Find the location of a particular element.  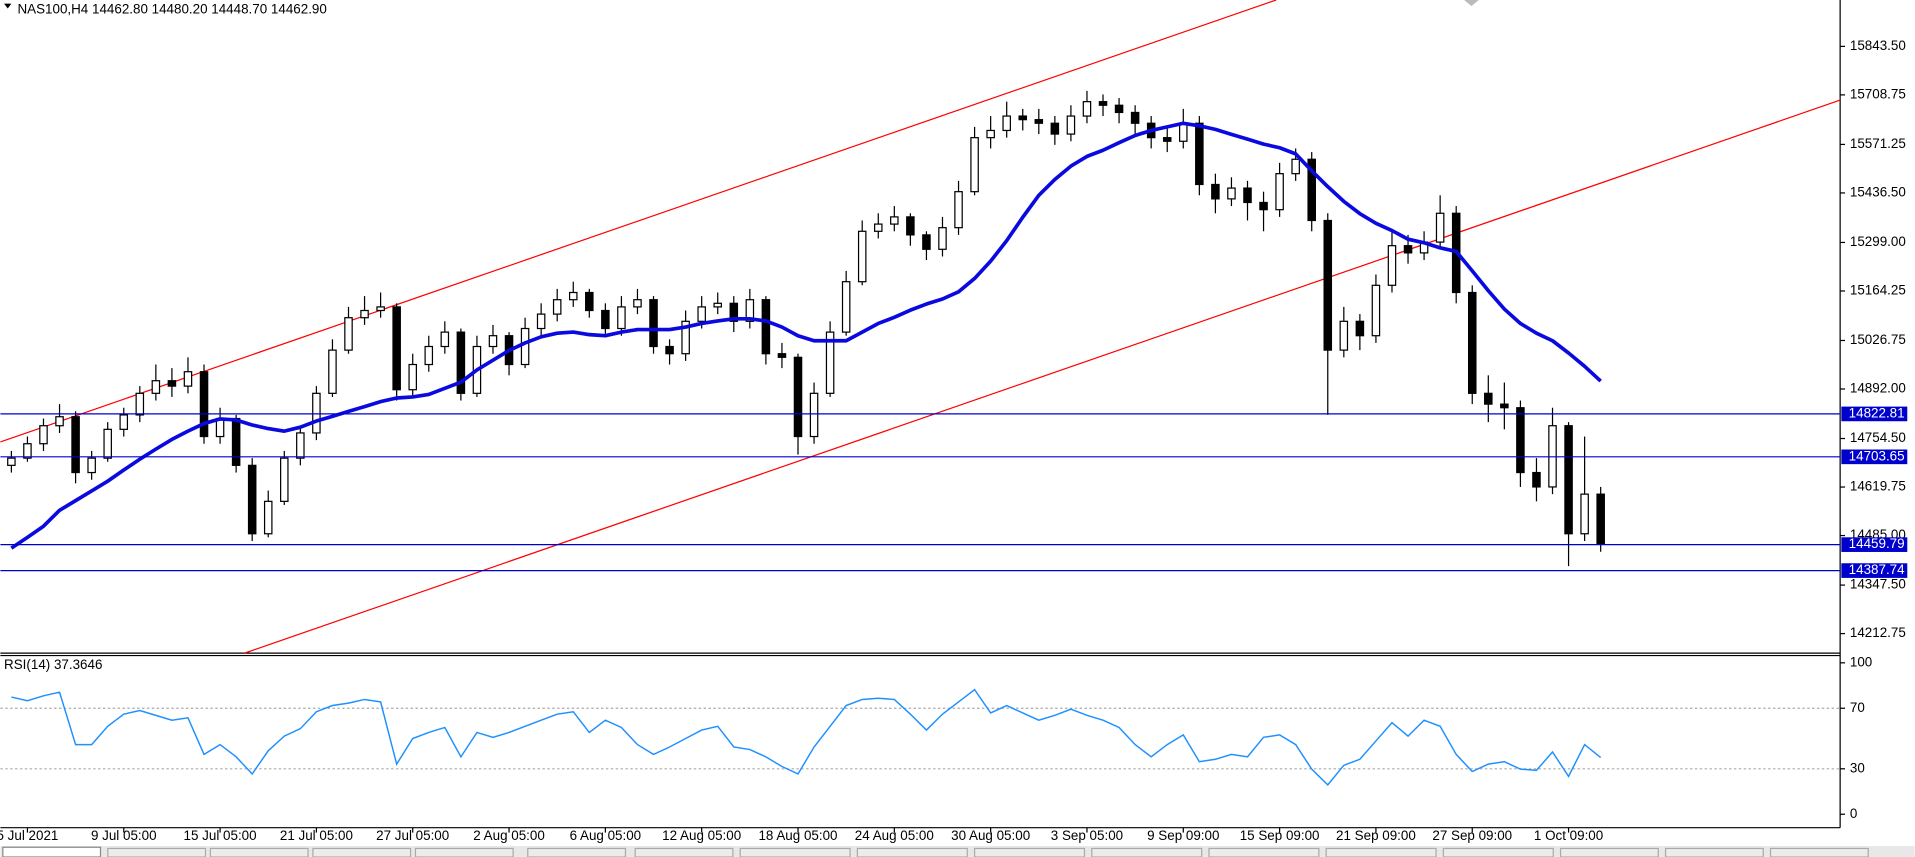

x-tick-label: 21 Jul 05:00 is located at coordinates (316, 835).